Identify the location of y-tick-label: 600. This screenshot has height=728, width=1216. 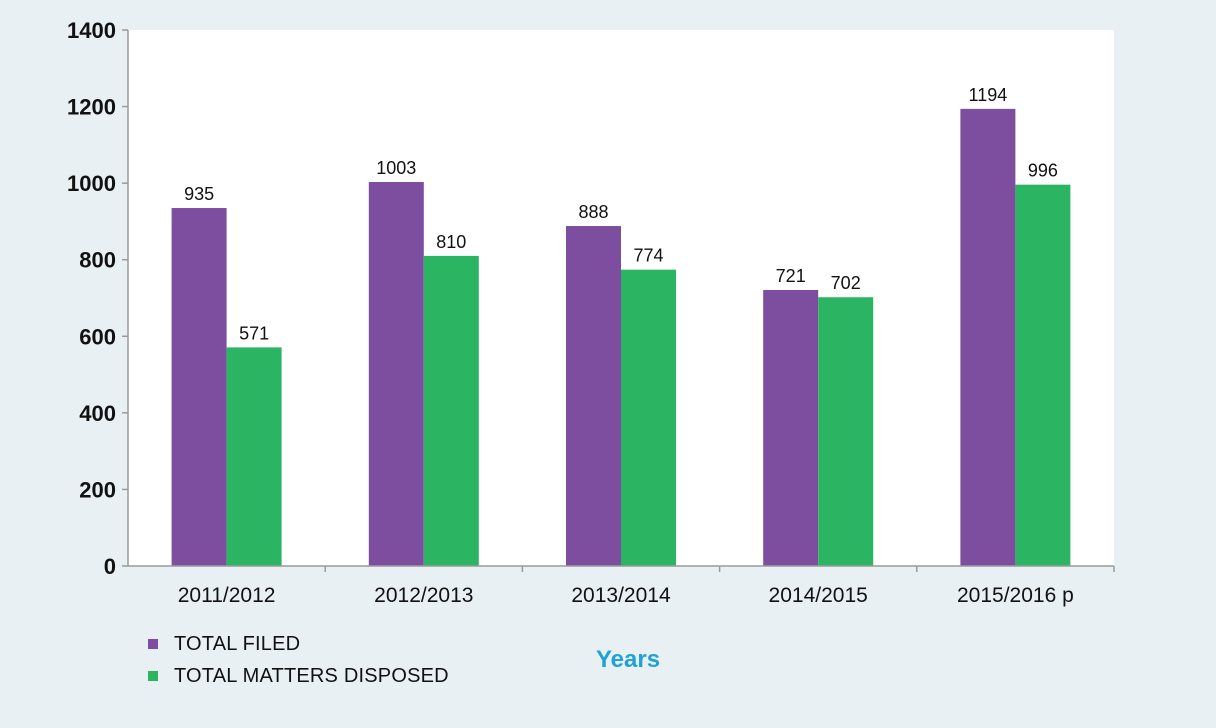
(97, 336).